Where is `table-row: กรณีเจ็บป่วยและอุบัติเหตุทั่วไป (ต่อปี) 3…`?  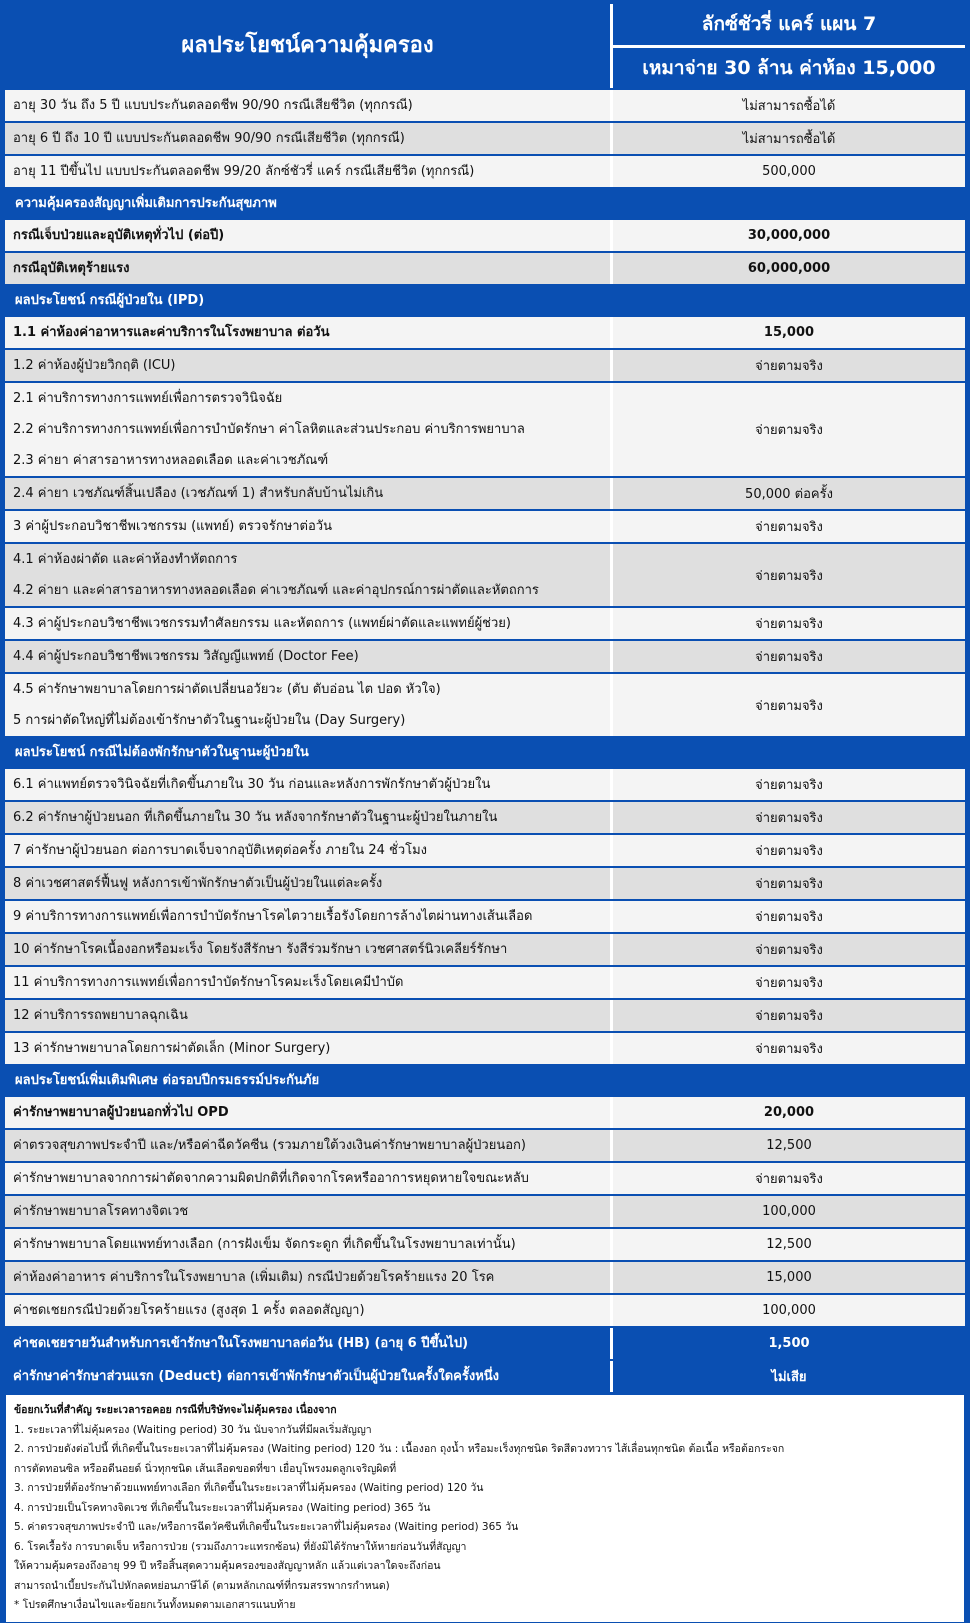 table-row: กรณีเจ็บป่วยและอุบัติเหตุทั่วไป (ต่อปี) 3… is located at coordinates (485, 234).